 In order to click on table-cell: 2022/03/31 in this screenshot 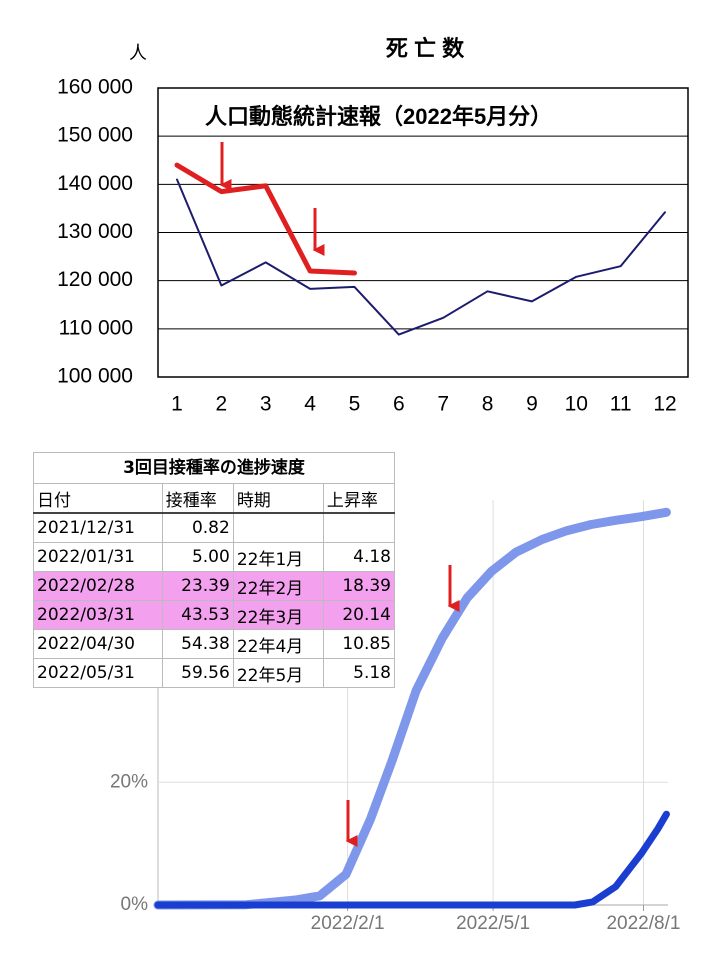, I will do `click(98, 615)`.